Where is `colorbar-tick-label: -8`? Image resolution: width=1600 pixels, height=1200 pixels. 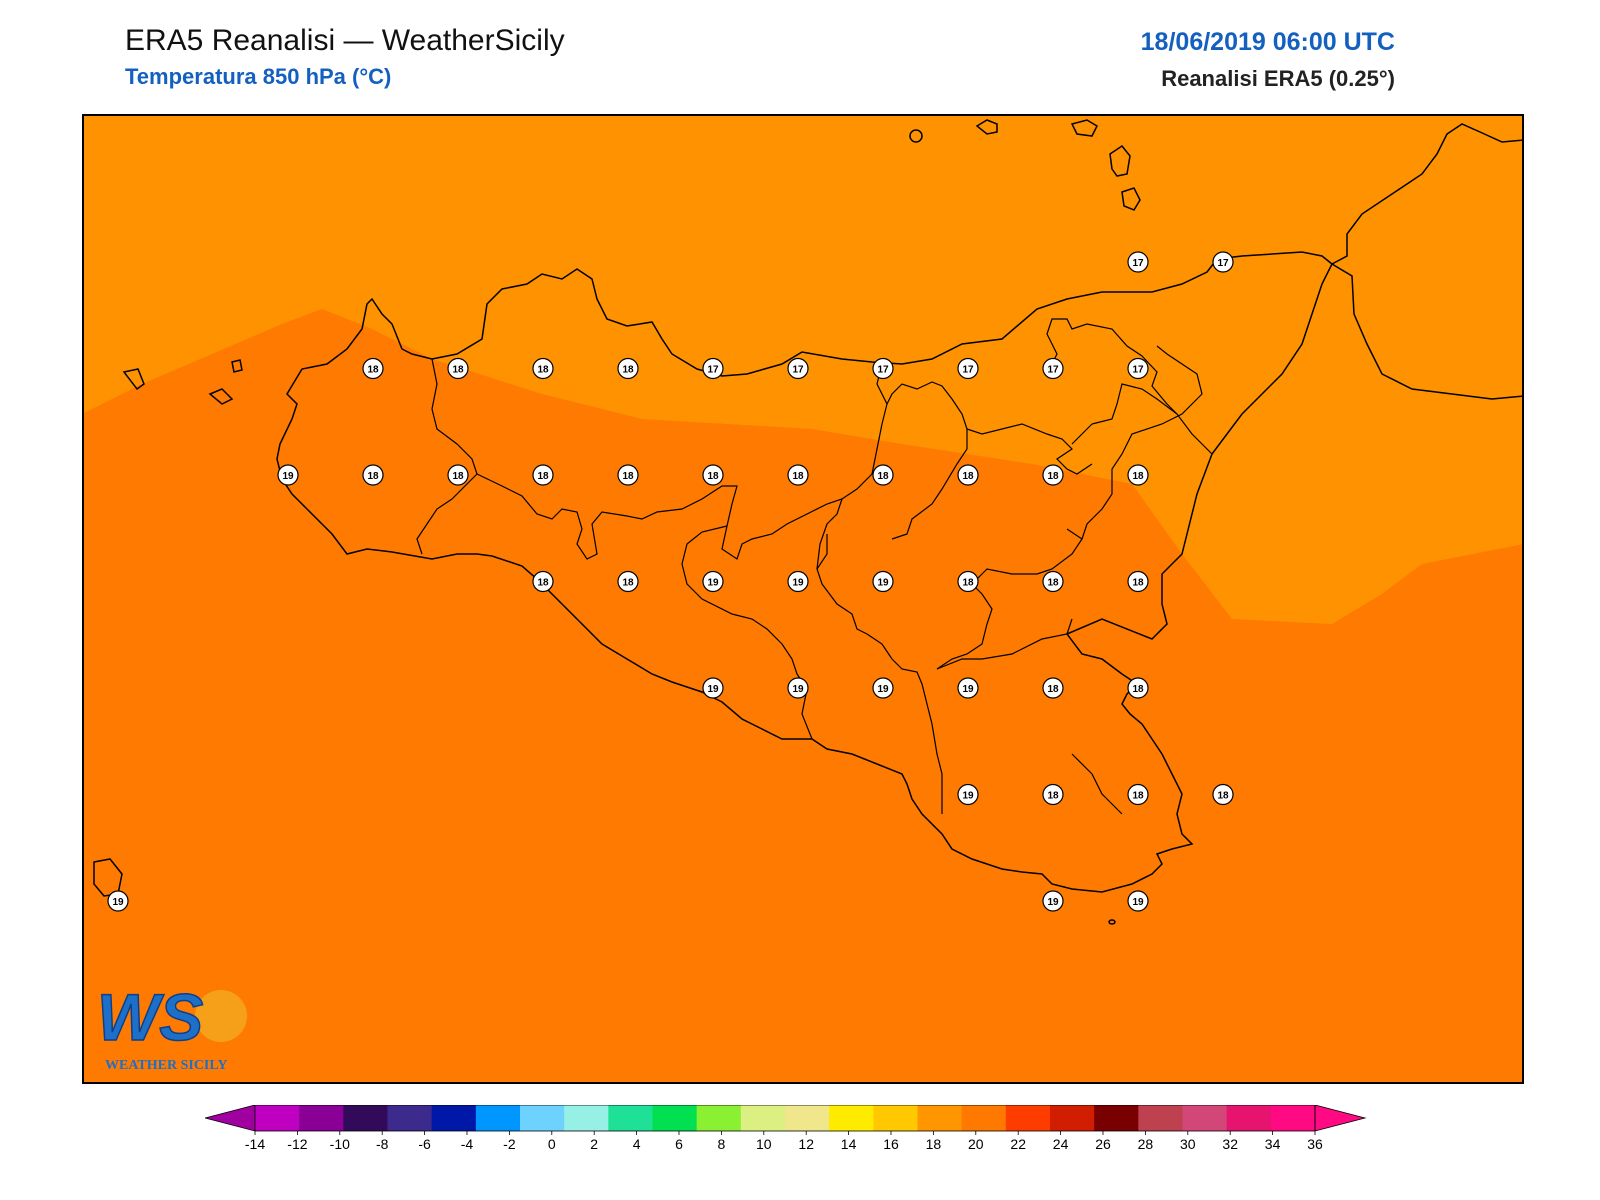
colorbar-tick-label: -8 is located at coordinates (382, 1144).